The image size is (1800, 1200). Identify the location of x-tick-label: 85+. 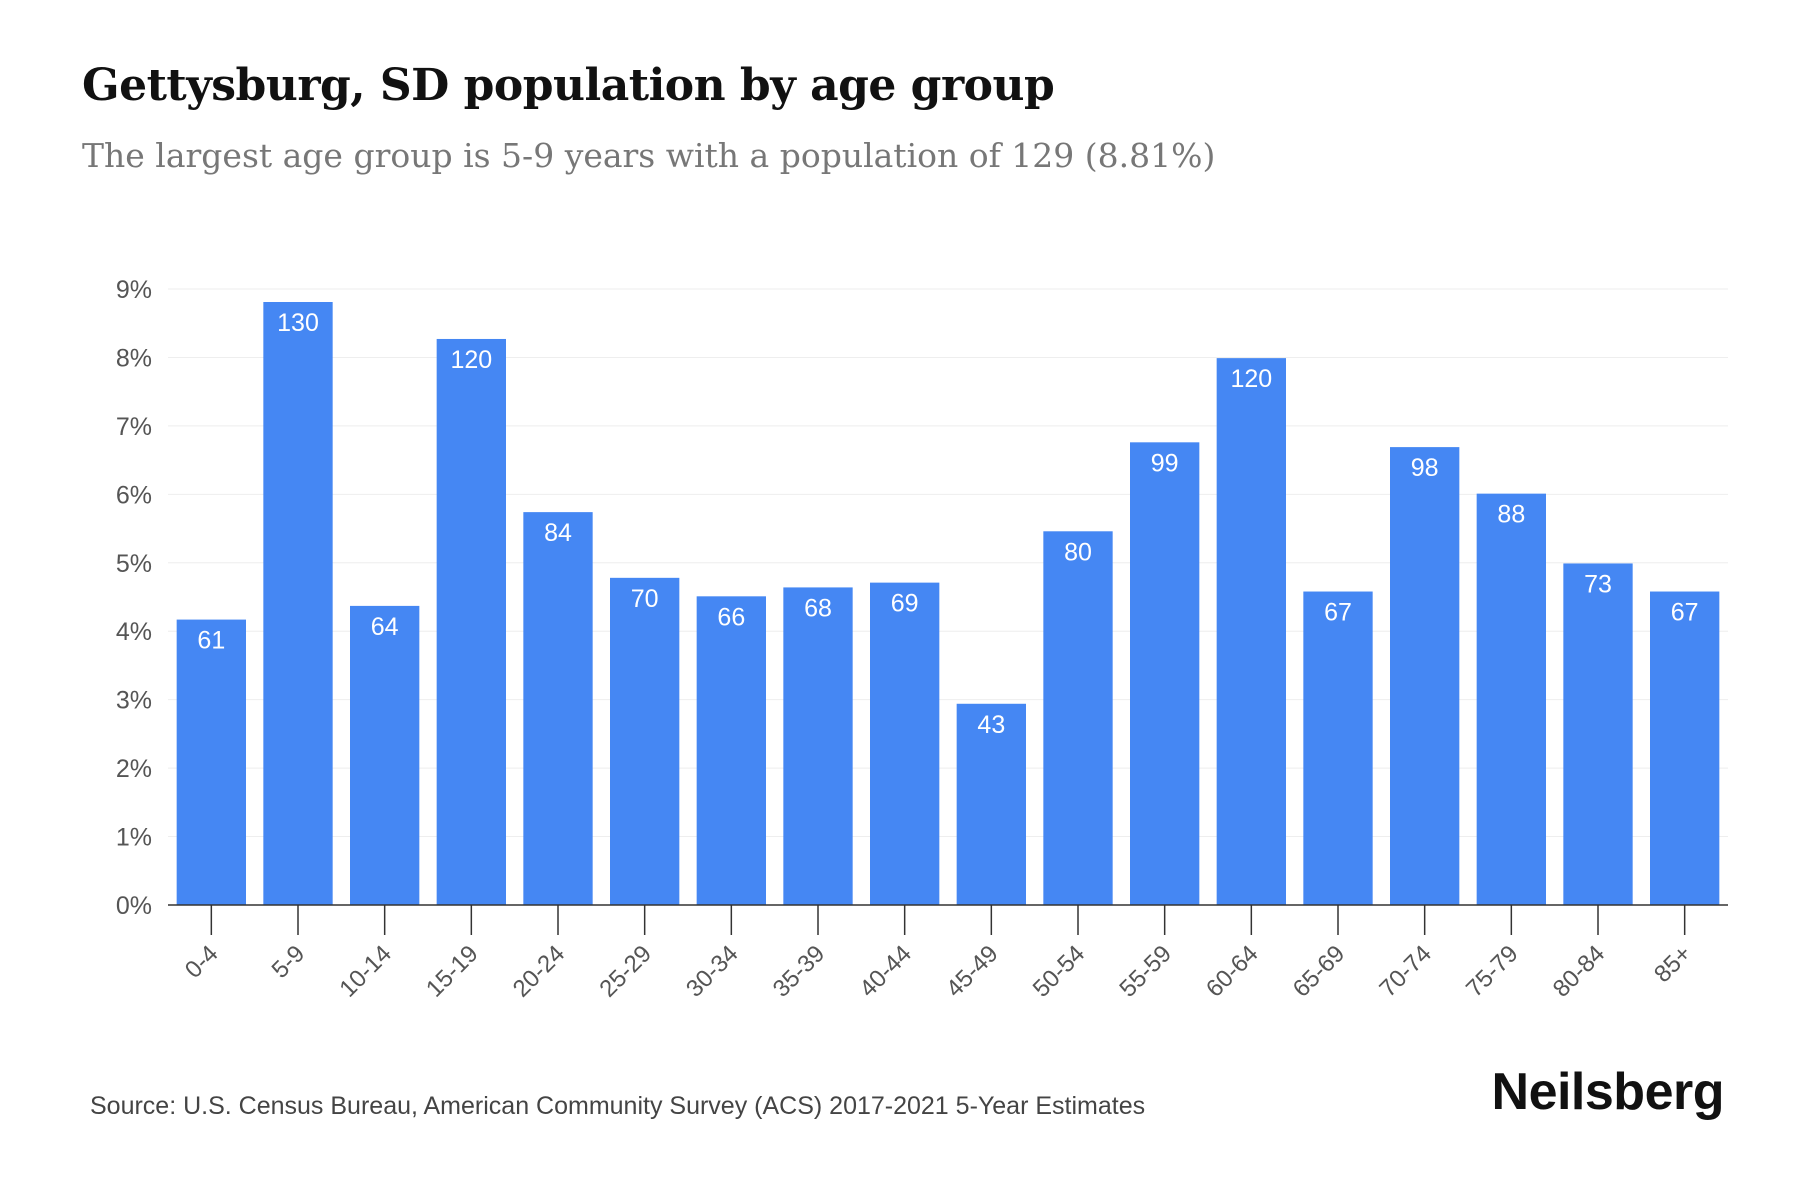
(1673, 964).